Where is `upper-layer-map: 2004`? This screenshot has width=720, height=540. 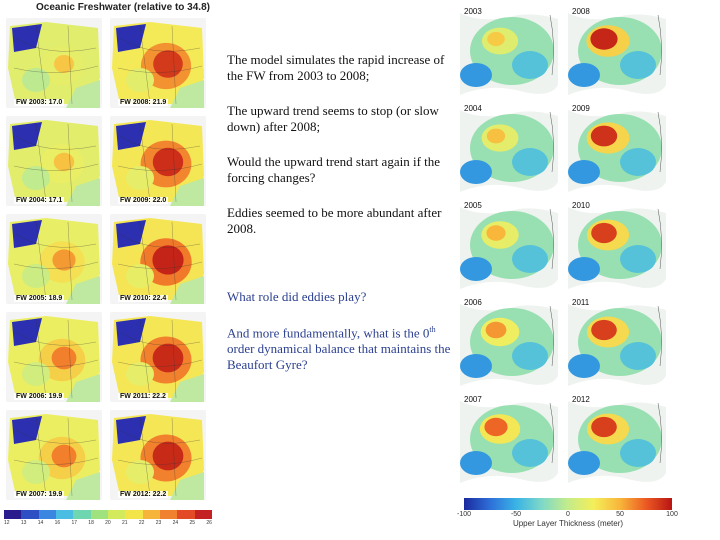
upper-layer-map: 2004 is located at coordinates (509, 147).